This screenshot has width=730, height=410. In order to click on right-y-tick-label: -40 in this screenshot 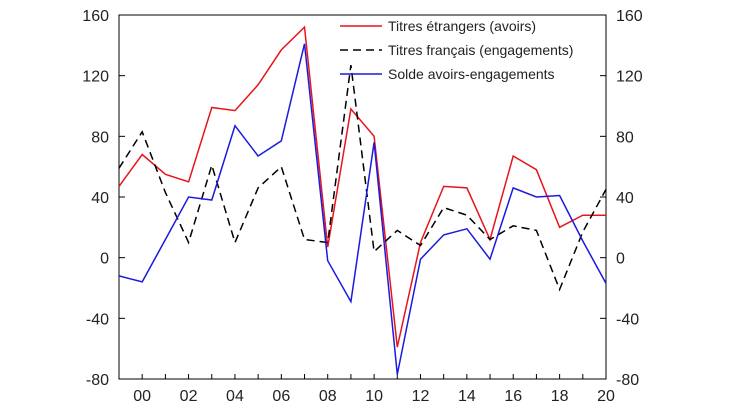, I will do `click(627, 319)`.